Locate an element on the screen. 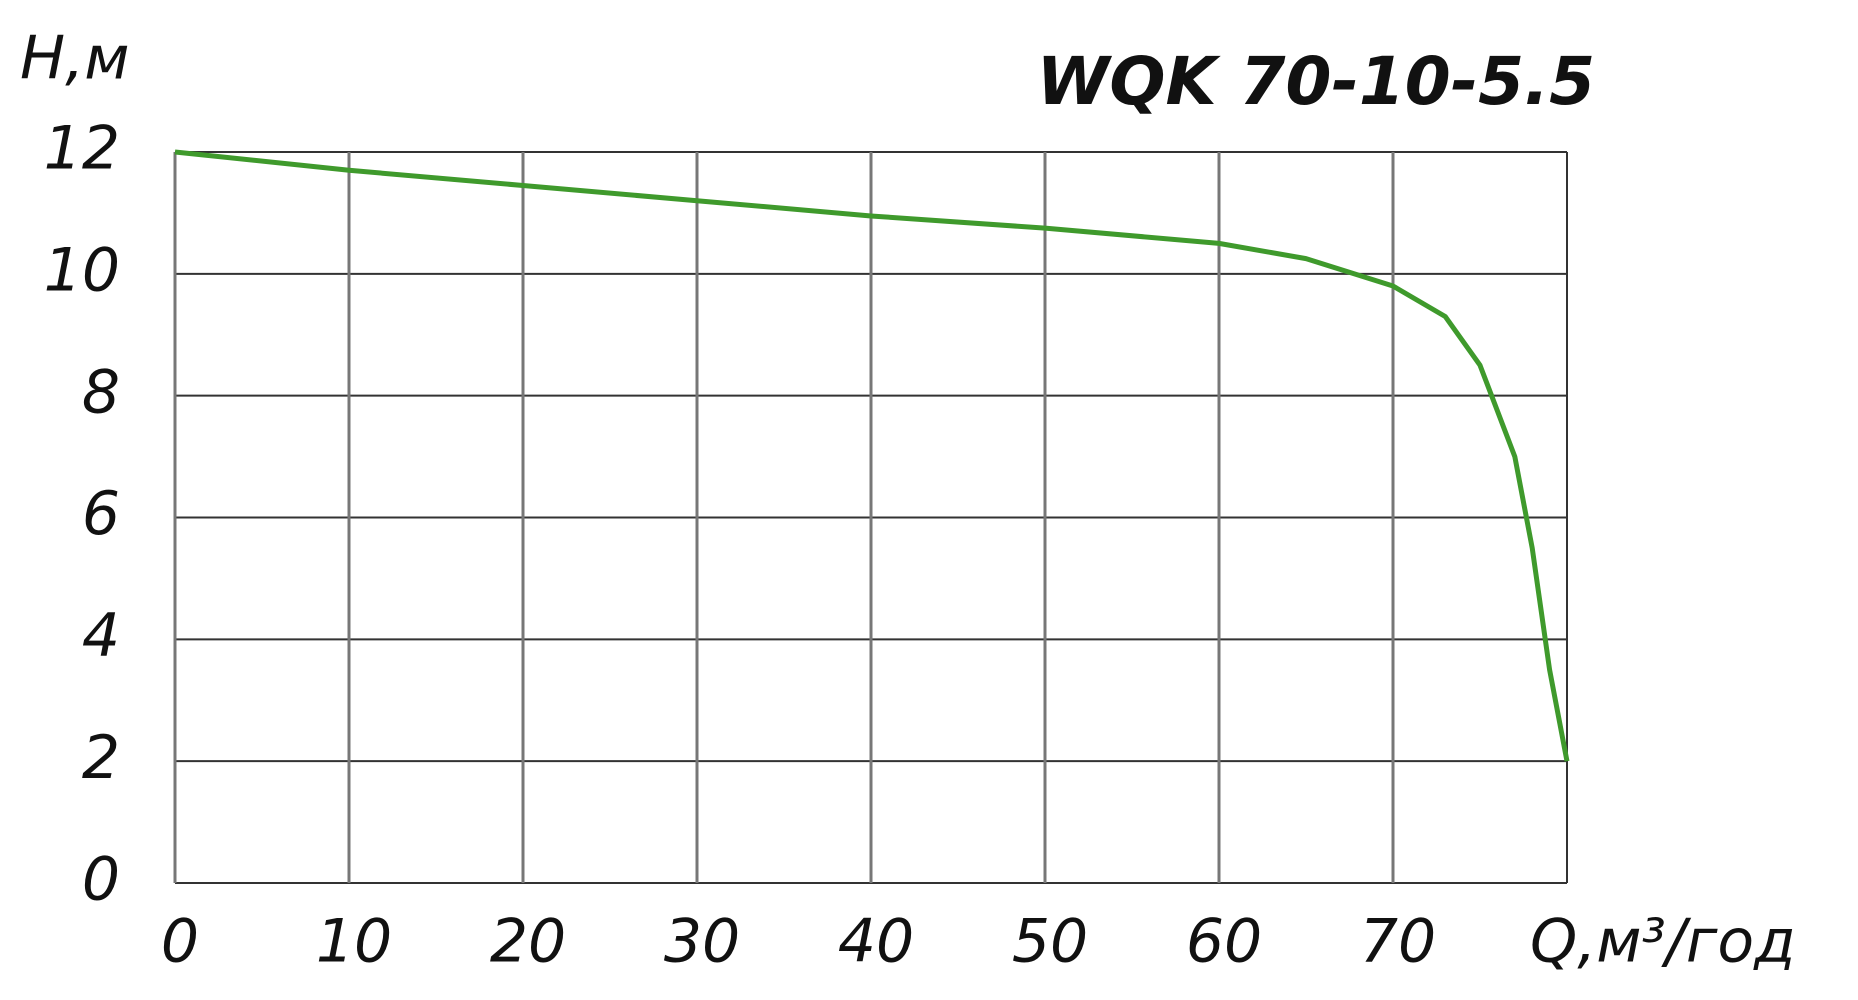 The height and width of the screenshot is (1000, 1858). x-tick-label: 40 is located at coordinates (876, 942).